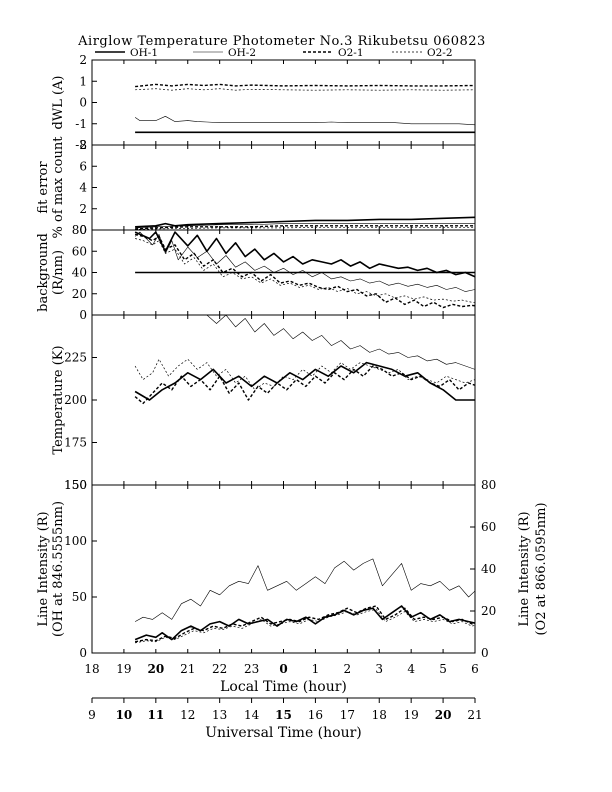 This screenshot has width=612, height=792. What do you see at coordinates (187, 669) in the screenshot?
I see `local-tick-label: 21` at bounding box center [187, 669].